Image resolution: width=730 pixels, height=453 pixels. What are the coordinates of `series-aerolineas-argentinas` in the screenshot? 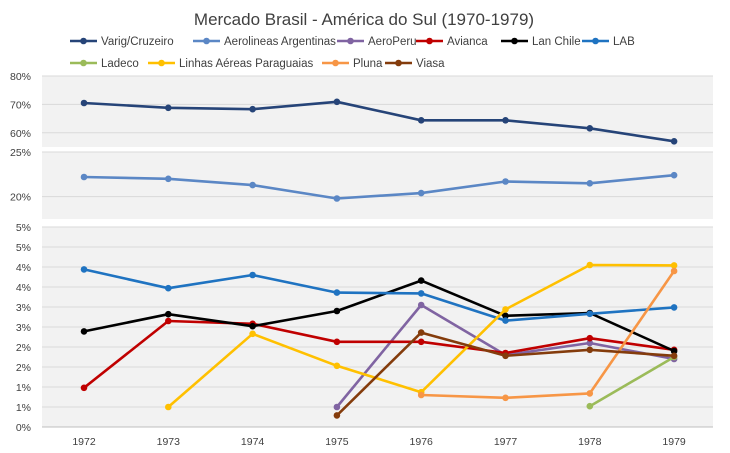 It's located at (379, 186).